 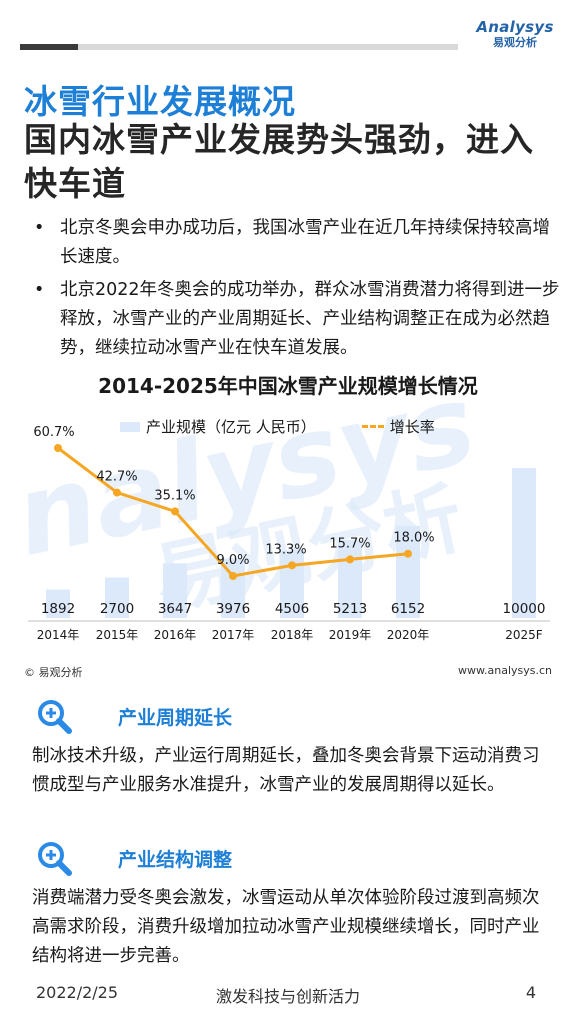 I want to click on growth-rate-label: 9.0%, so click(x=232, y=560).